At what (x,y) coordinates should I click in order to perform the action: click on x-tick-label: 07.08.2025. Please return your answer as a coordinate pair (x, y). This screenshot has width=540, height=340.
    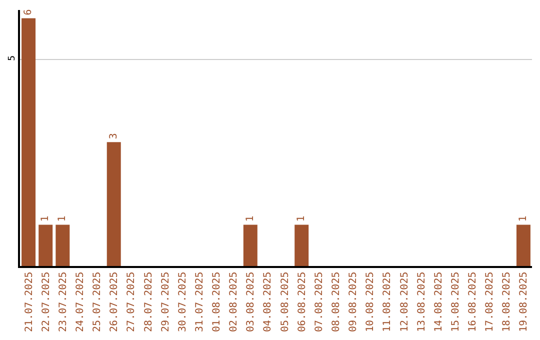
    Looking at the image, I should click on (319, 302).